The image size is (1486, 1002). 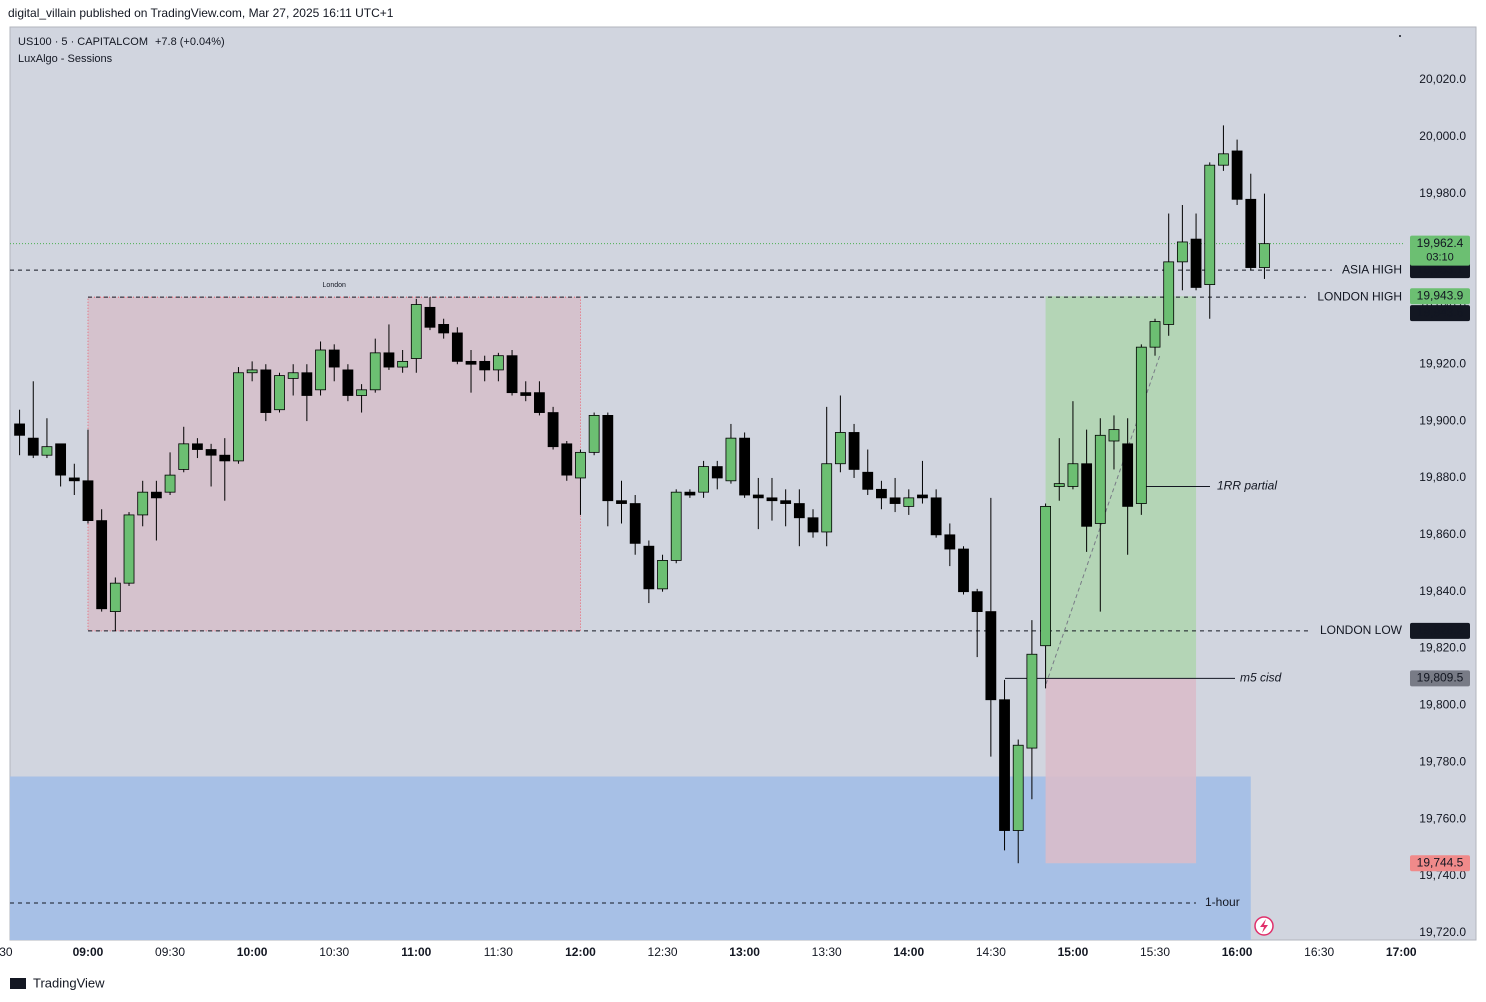 What do you see at coordinates (1442, 420) in the screenshot?
I see `y-tick-label: 19,900.0` at bounding box center [1442, 420].